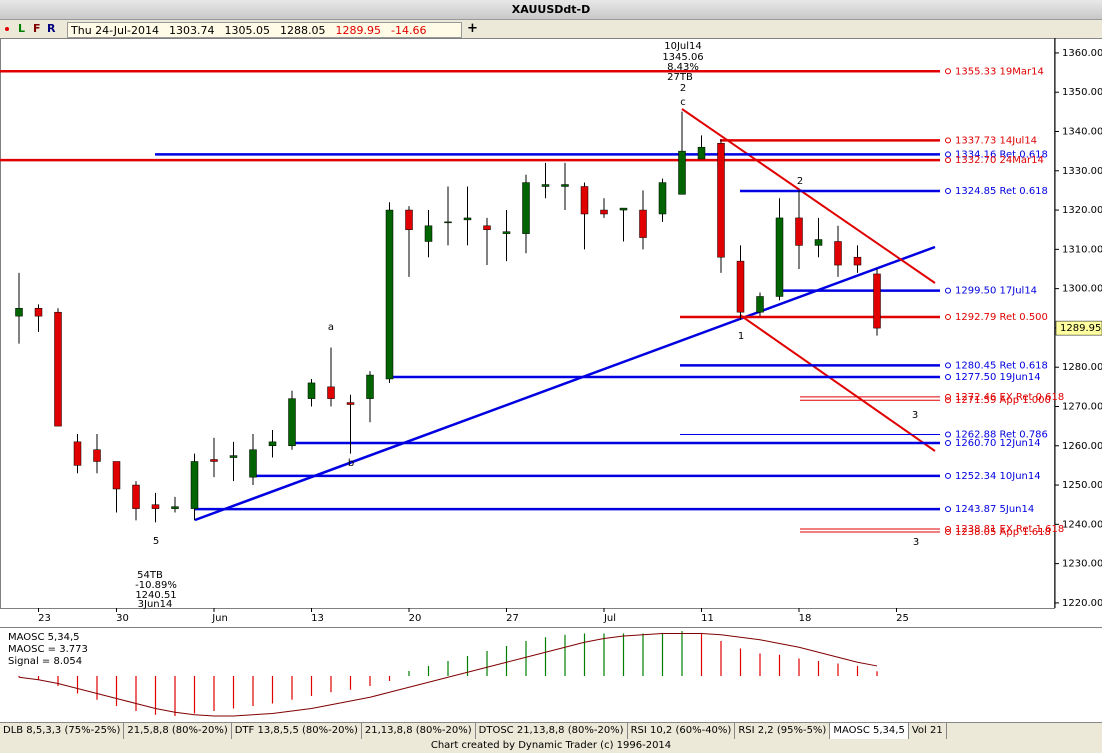 The height and width of the screenshot is (753, 1102). Describe the element at coordinates (1003, 532) in the screenshot. I see `level-label: 1238.05 App 1.618` at that location.